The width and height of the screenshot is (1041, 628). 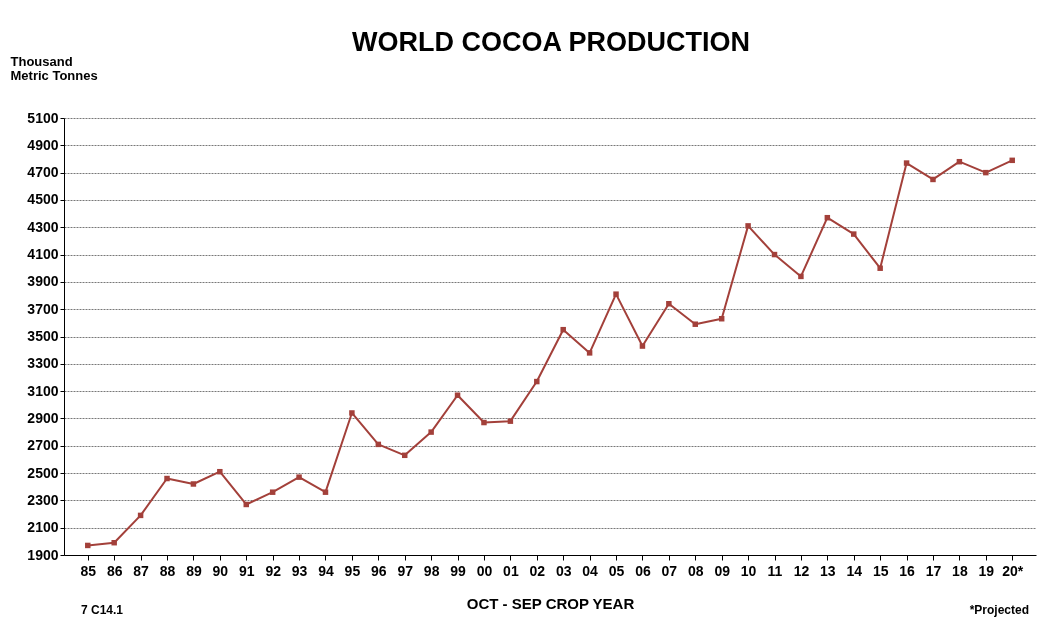 What do you see at coordinates (722, 570) in the screenshot?
I see `x-tick-label: 09` at bounding box center [722, 570].